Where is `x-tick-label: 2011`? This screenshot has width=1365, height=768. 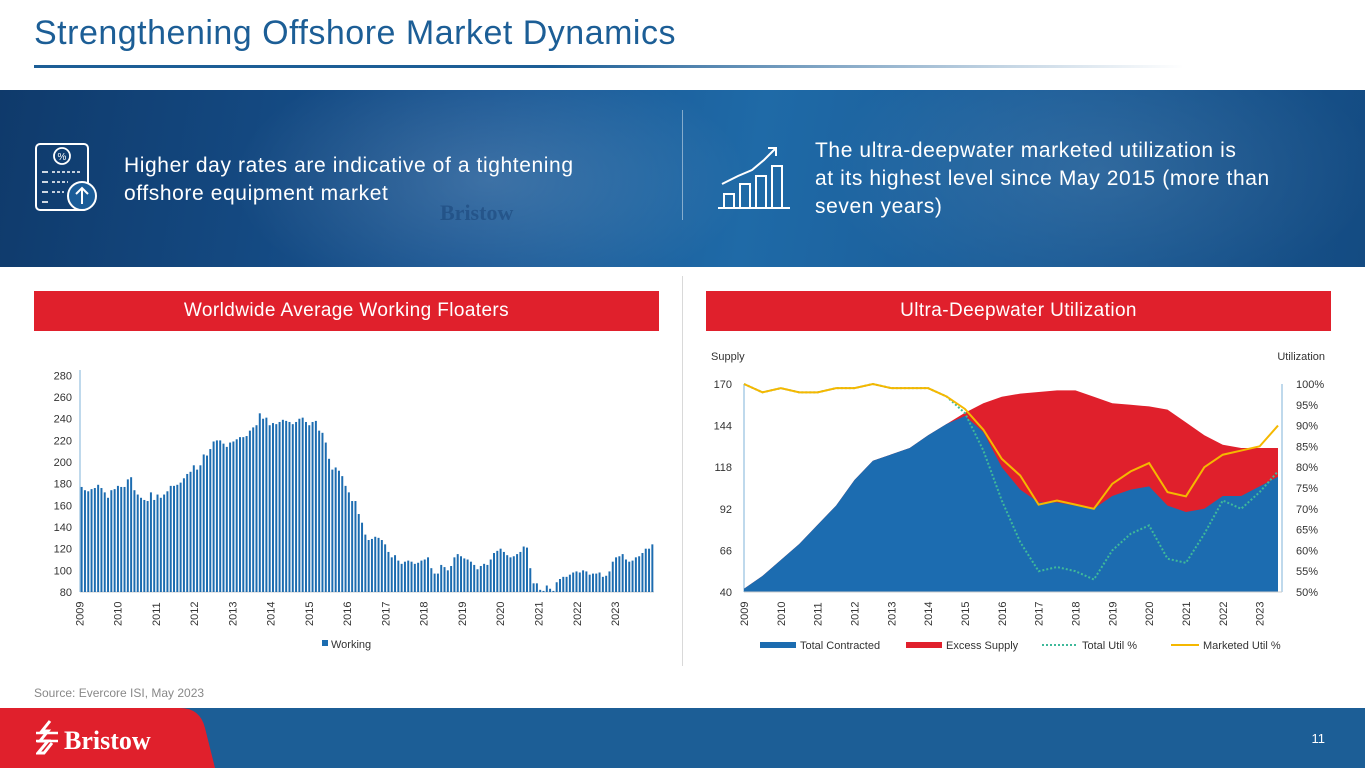 x-tick-label: 2011 is located at coordinates (819, 614).